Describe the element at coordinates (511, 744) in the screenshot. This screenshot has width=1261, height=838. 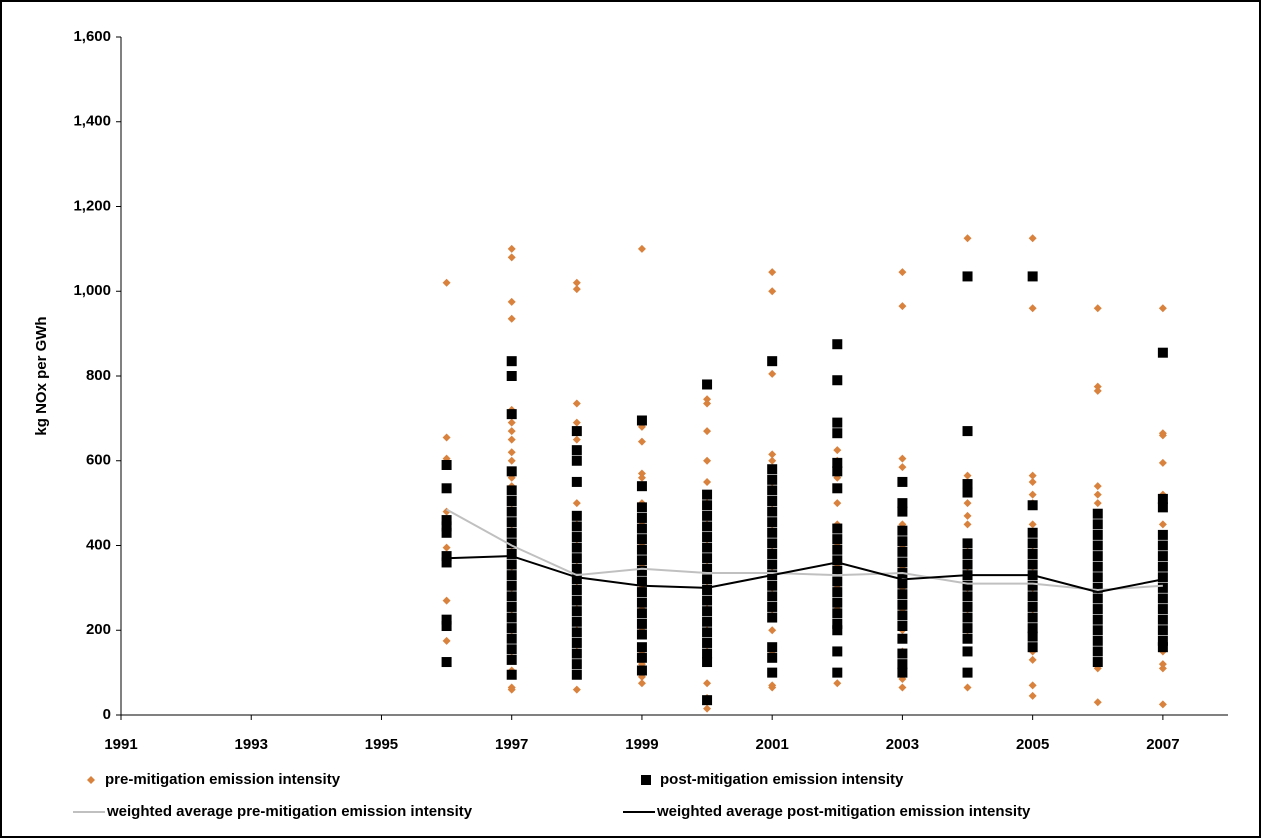
I see `x-tick-label: 1997` at that location.